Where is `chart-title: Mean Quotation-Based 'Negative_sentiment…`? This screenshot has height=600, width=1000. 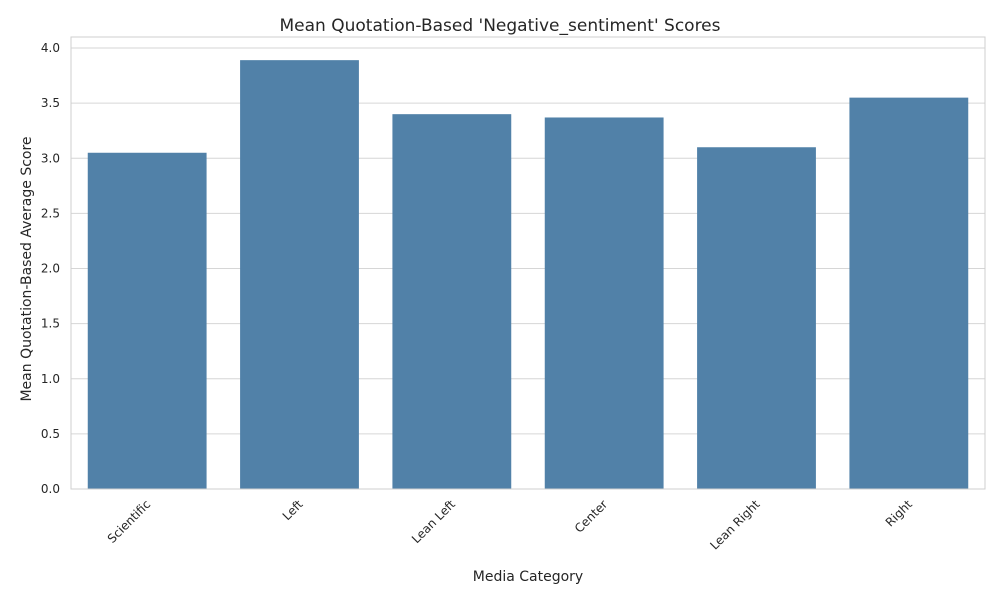 chart-title: Mean Quotation-Based 'Negative_sentiment… is located at coordinates (500, 26).